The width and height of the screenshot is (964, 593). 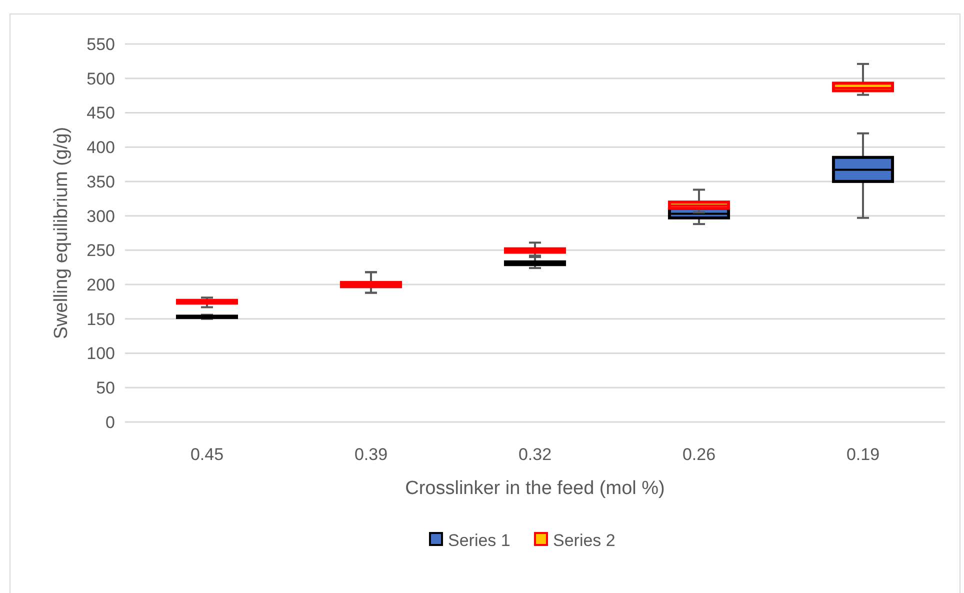 What do you see at coordinates (100, 284) in the screenshot?
I see `y-tick-label: 200` at bounding box center [100, 284].